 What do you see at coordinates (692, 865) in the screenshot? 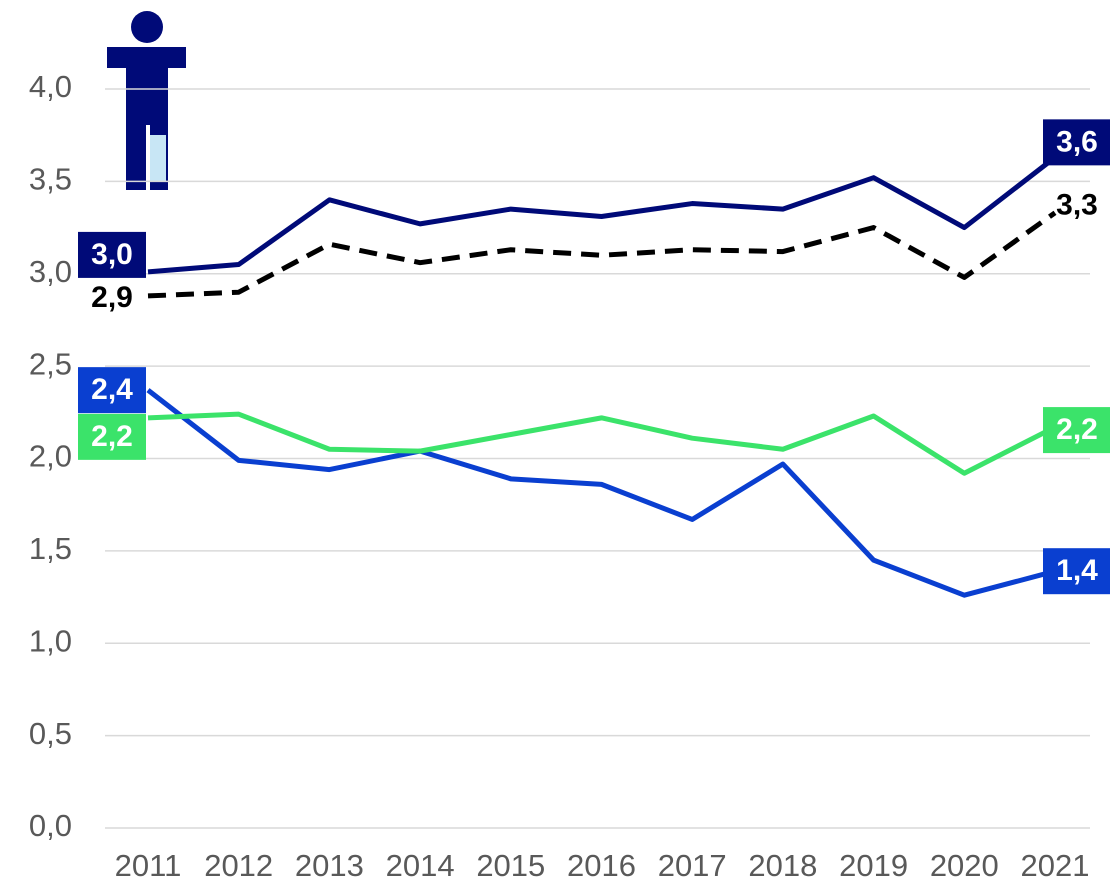
I see `x-tick-label: 2017` at bounding box center [692, 865].